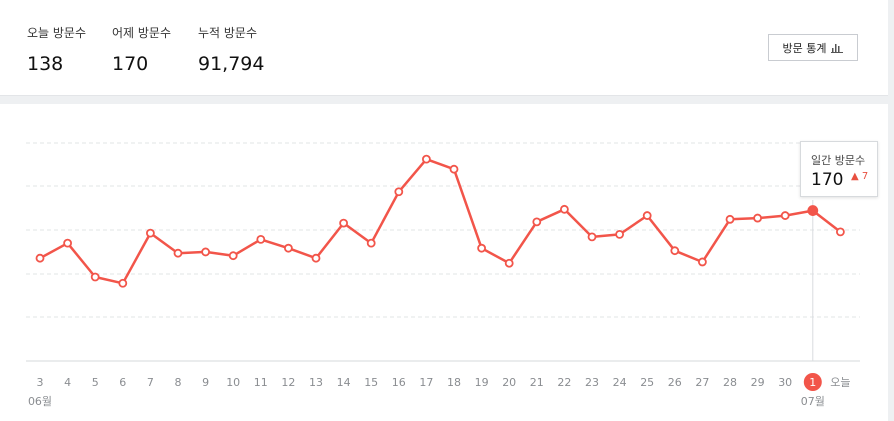 The image size is (894, 421). Describe the element at coordinates (827, 180) in the screenshot. I see `tooltip-value: 170` at that location.